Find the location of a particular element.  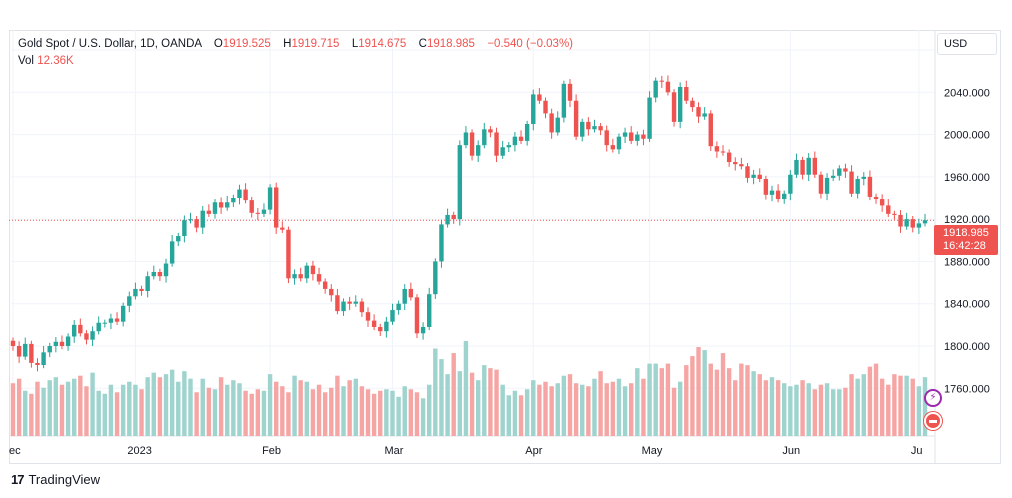

flag-icon is located at coordinates (933, 421).